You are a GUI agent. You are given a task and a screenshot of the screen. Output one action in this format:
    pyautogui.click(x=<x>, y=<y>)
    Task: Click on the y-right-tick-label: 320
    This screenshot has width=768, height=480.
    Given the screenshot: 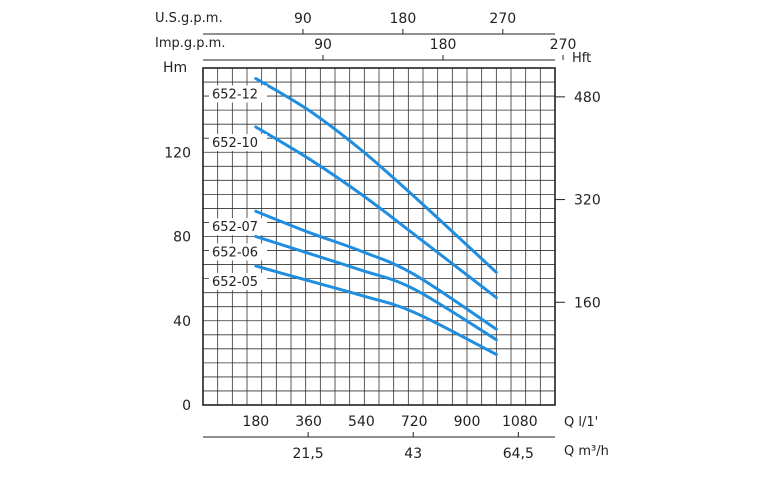 What is the action you would take?
    pyautogui.click(x=587, y=201)
    